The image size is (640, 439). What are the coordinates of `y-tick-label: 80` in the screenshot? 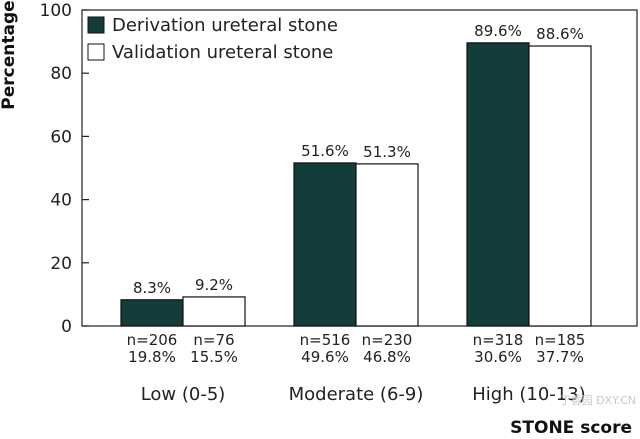 It's located at (61, 74).